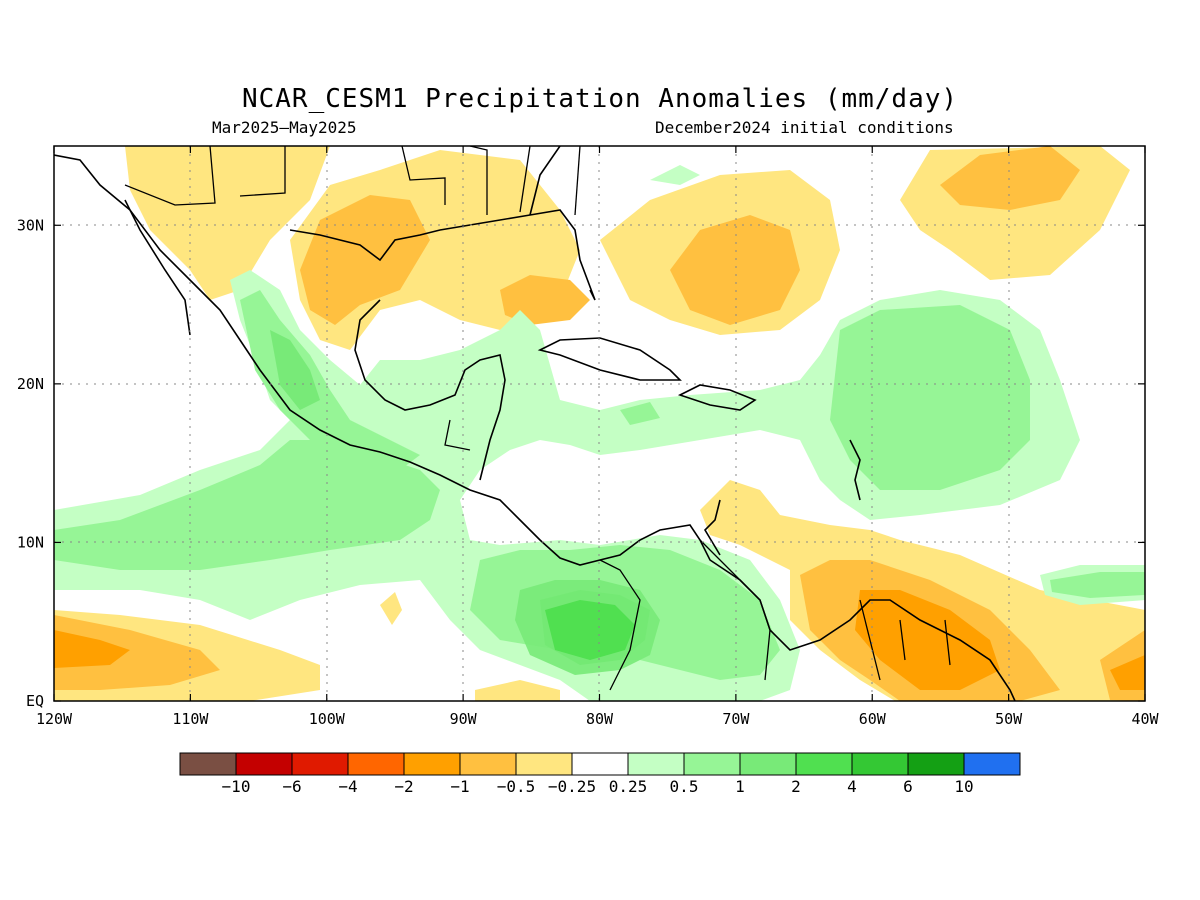 This screenshot has width=1200, height=900. I want to click on colorbar-label: 2, so click(796, 786).